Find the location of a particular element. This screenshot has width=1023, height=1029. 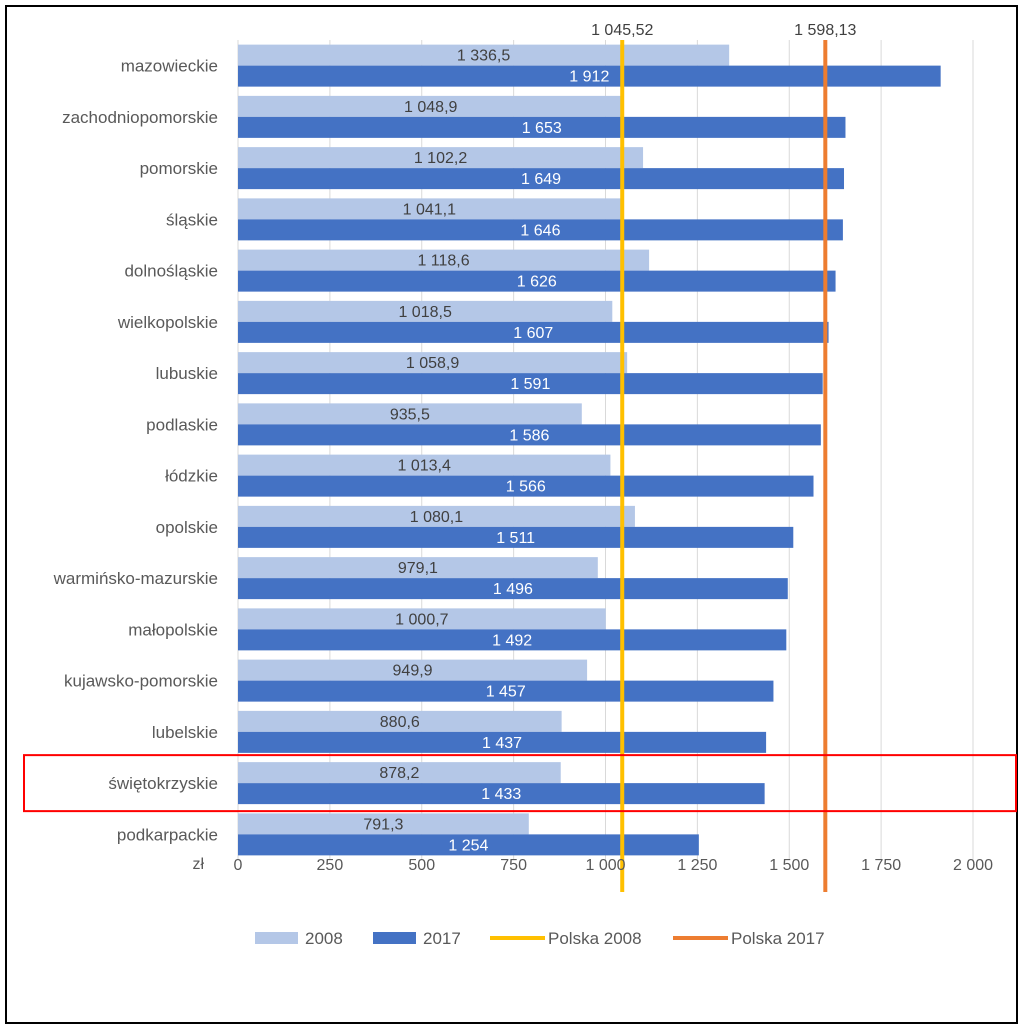

reference-line-label: 1 045,52 is located at coordinates (622, 30).